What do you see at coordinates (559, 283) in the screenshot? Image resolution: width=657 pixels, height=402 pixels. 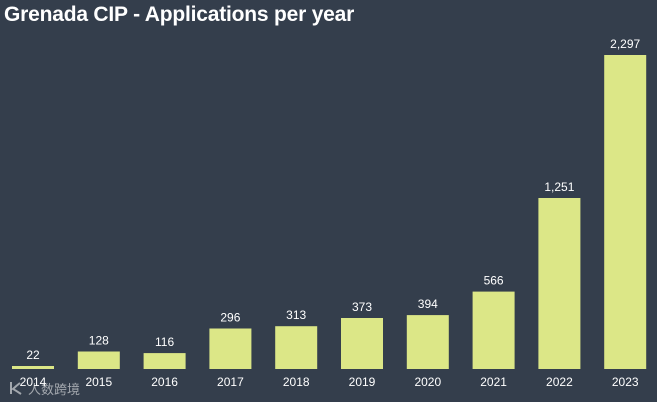 I see `bar-2022` at bounding box center [559, 283].